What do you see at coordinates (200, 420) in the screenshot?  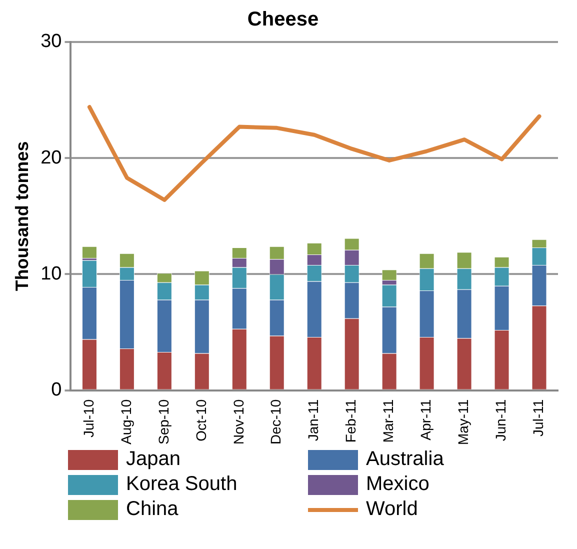 I see `x-tick-label: Oct-10` at bounding box center [200, 420].